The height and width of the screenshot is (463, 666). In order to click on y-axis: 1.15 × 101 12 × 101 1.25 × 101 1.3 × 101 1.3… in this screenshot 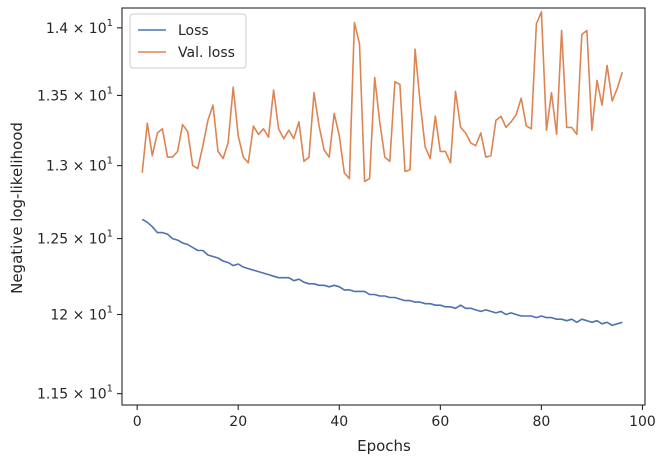, I will do `click(79, 210)`.